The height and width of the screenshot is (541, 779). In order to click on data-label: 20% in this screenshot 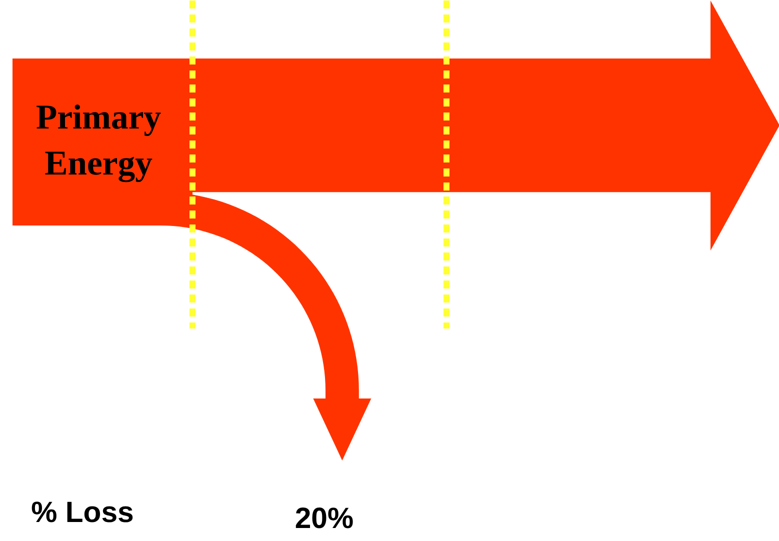, I will do `click(324, 518)`.